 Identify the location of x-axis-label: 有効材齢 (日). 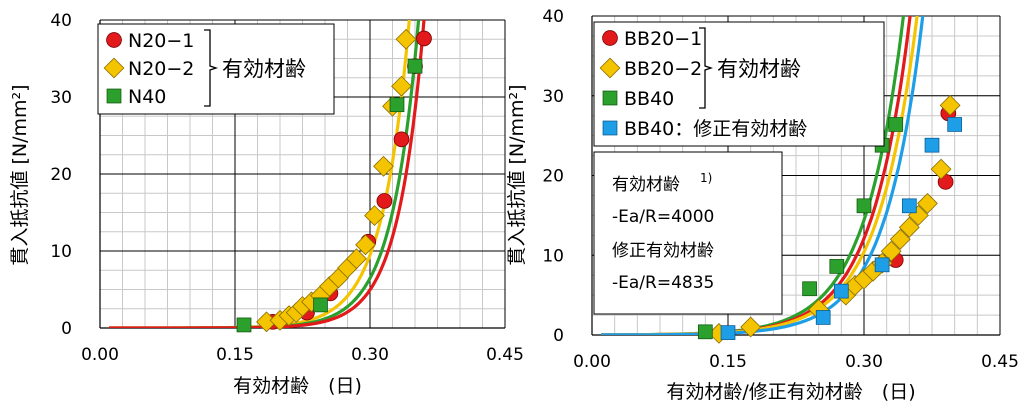
(297, 386).